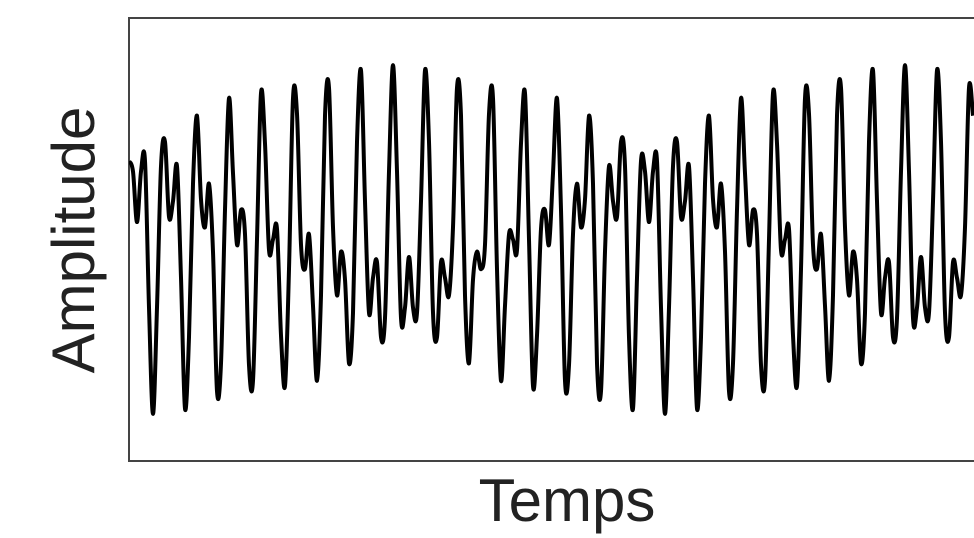  Describe the element at coordinates (73, 240) in the screenshot. I see `y-axis-label: Amplitude` at that location.